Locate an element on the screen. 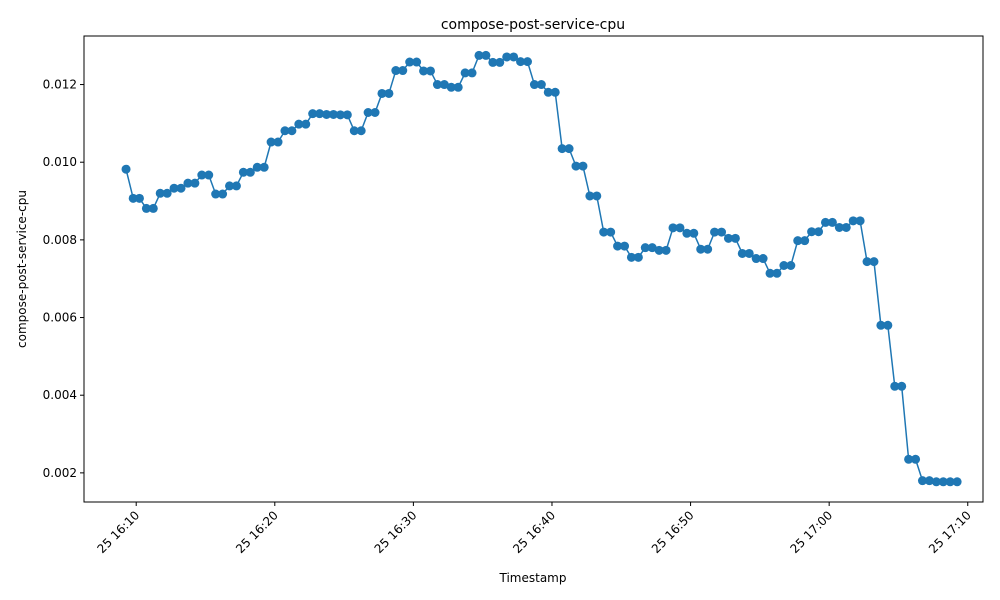 This screenshot has width=1000, height=600. x-tick-label: 25 16:30 is located at coordinates (396, 532).